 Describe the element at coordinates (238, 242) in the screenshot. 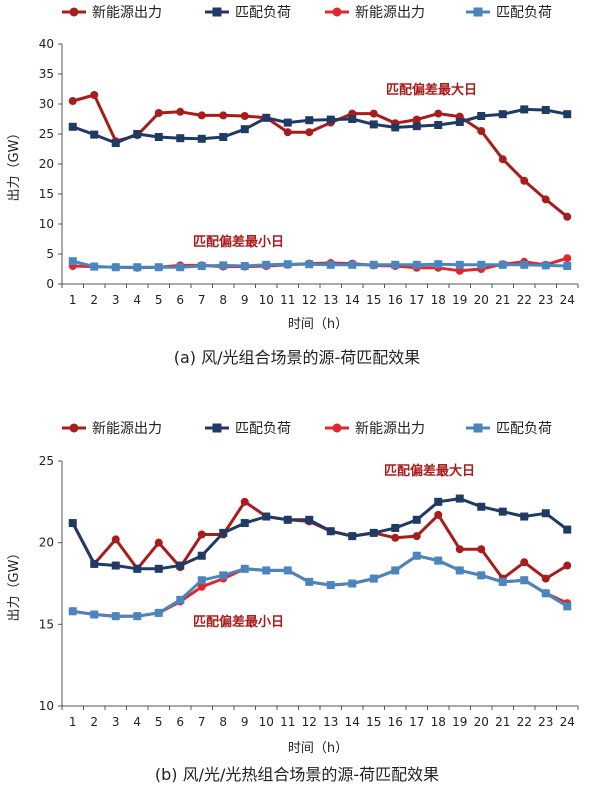

I see `annotation-min-day-a: 匹配偏差最小日` at that location.